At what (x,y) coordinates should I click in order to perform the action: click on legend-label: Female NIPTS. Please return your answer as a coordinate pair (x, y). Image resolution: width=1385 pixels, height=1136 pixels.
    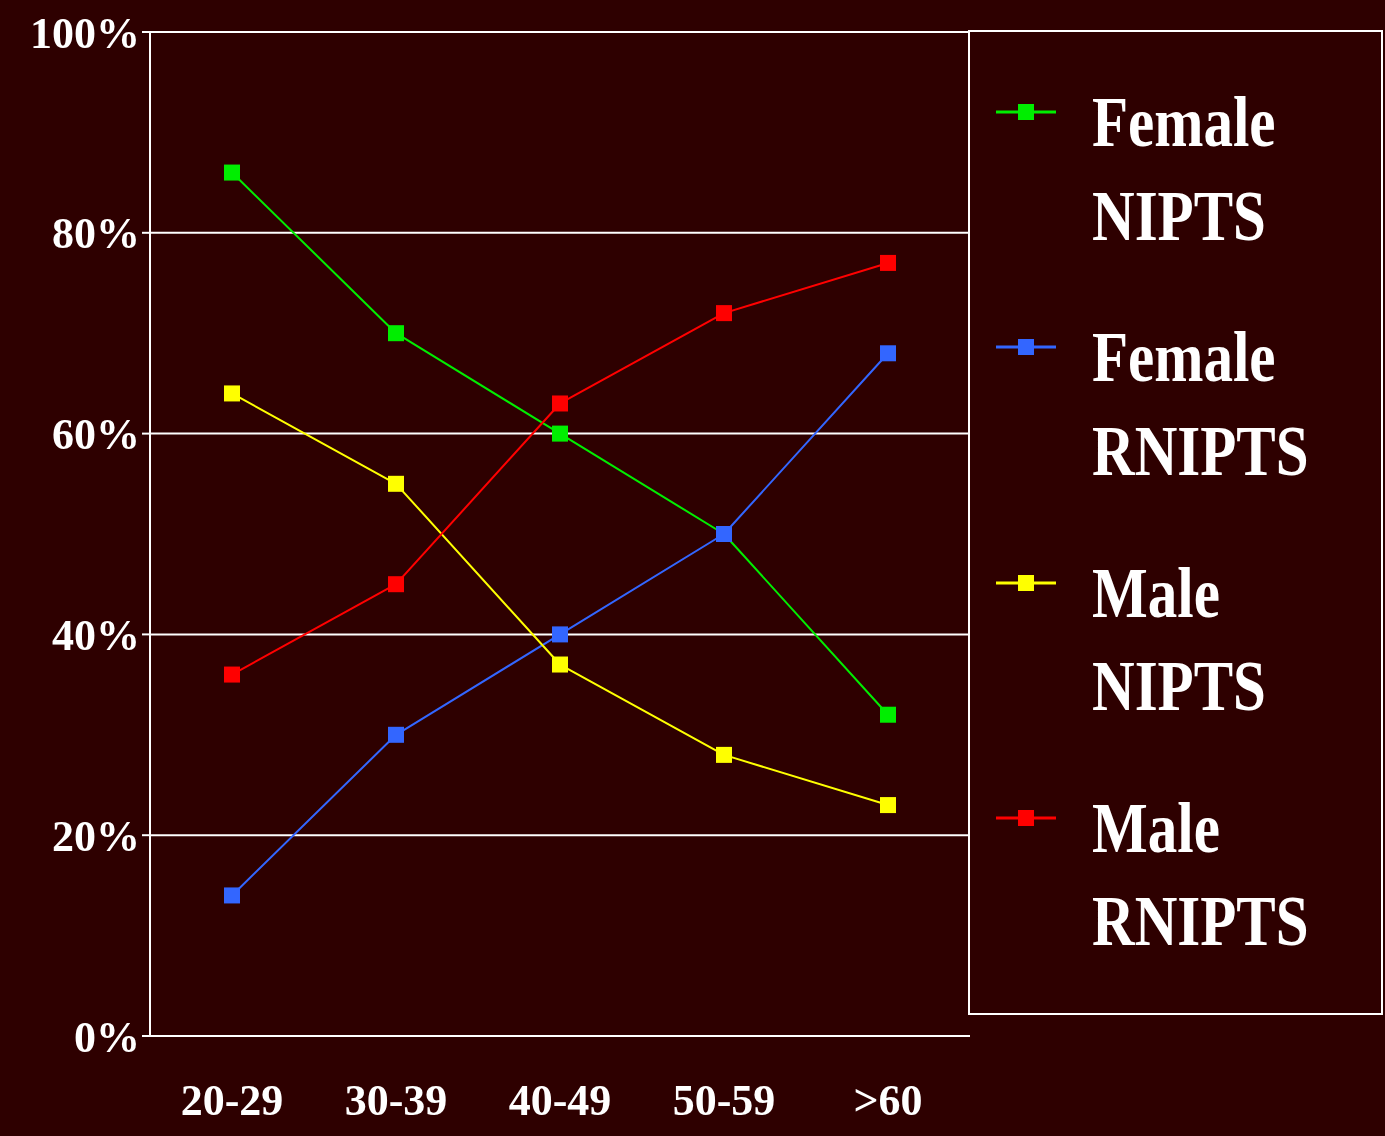
    Looking at the image, I should click on (1184, 169).